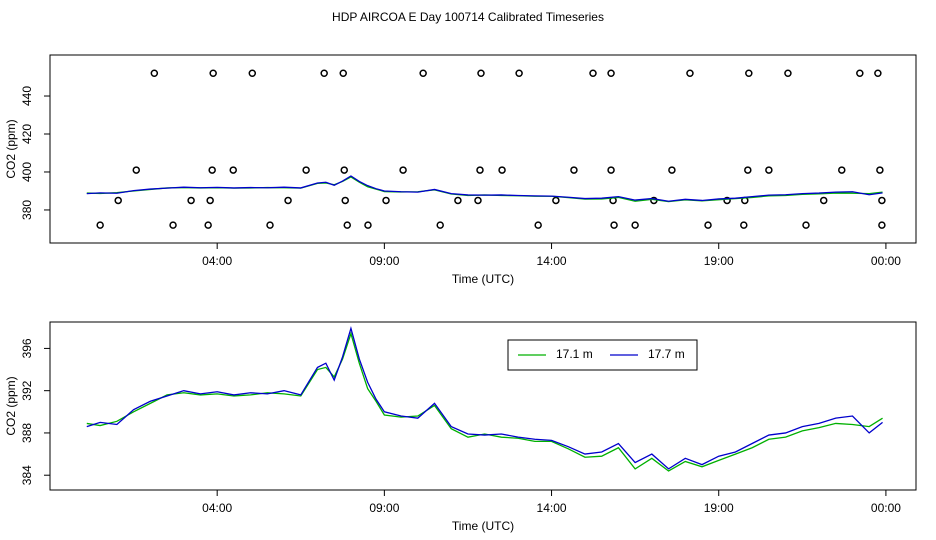  What do you see at coordinates (27, 134) in the screenshot?
I see `y-tick-label: 420` at bounding box center [27, 134].